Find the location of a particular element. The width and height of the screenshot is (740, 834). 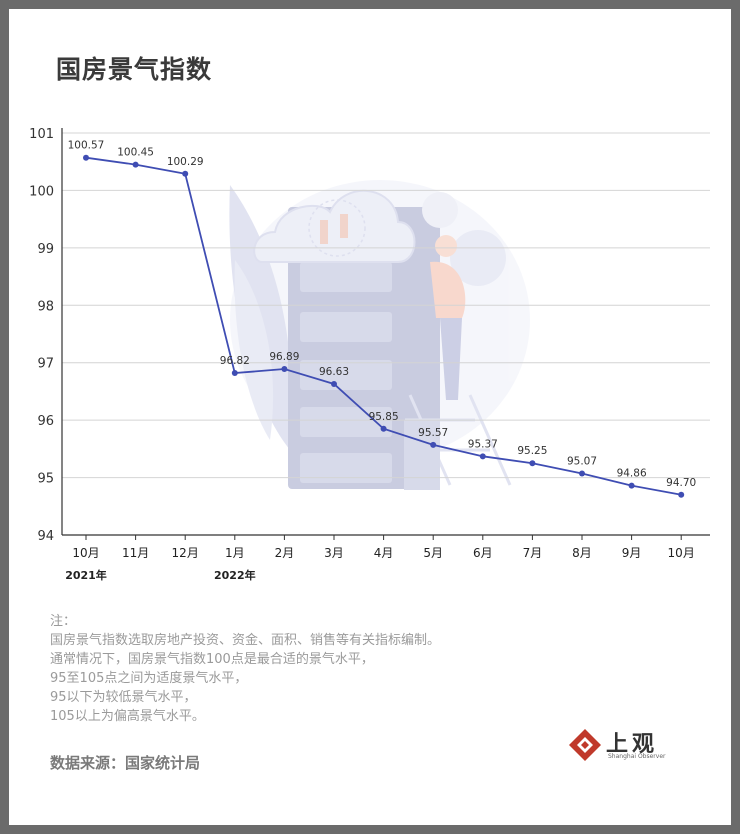

logo-subtitle: Shanghai Observer is located at coordinates (637, 756).